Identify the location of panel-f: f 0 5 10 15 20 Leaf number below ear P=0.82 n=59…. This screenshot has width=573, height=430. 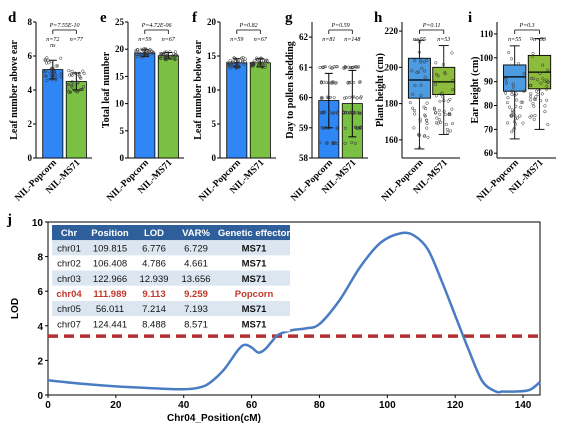
(234, 107).